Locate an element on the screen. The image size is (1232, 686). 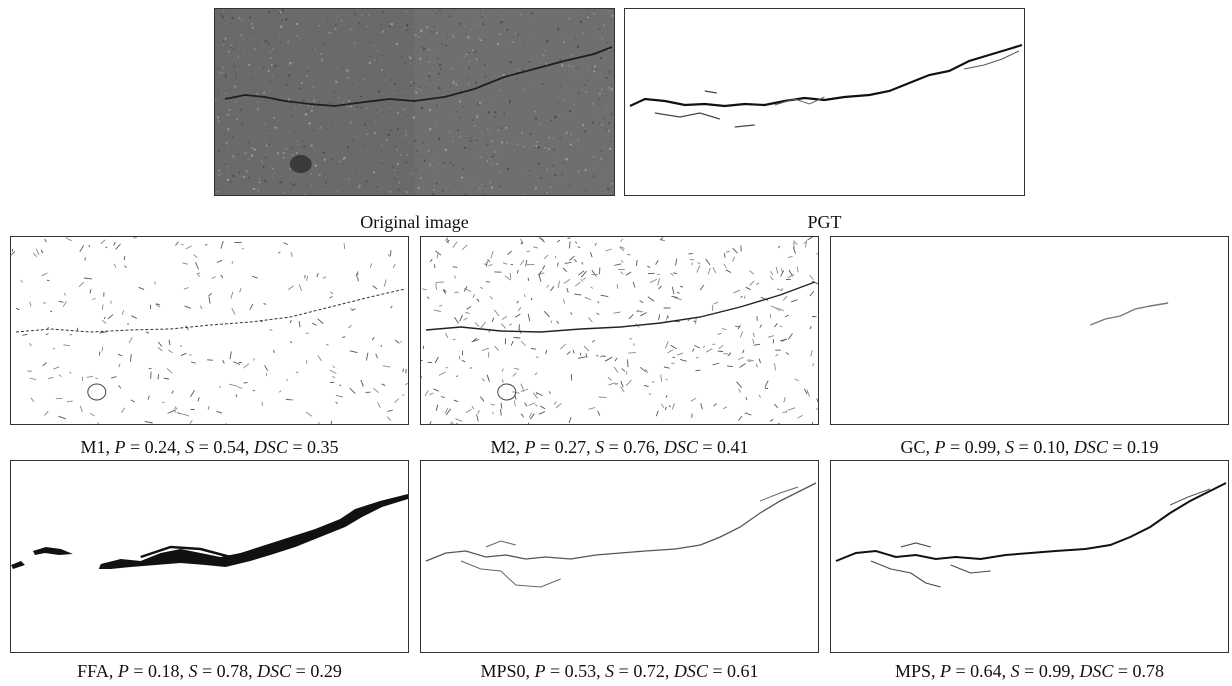
m2-caption: M2, P = 0.27, S = 0.76, DSC = 0.41 is located at coordinates (619, 447).